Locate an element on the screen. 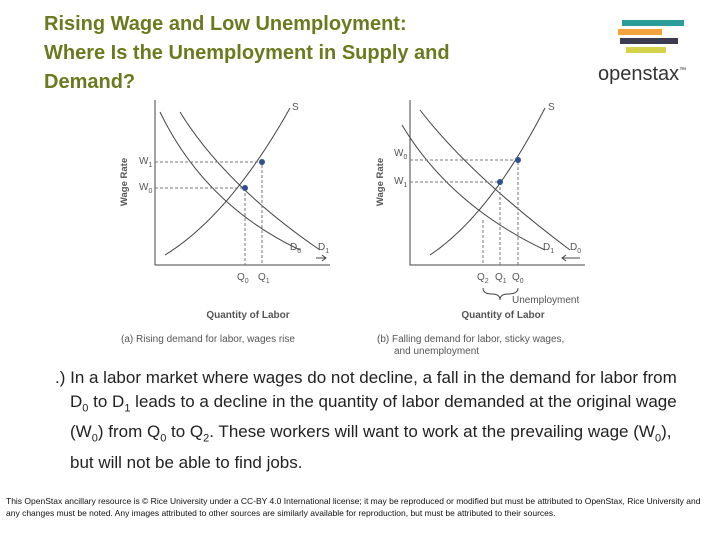 The width and height of the screenshot is (720, 540). label-text: Unemployment is located at coordinates (545, 300).